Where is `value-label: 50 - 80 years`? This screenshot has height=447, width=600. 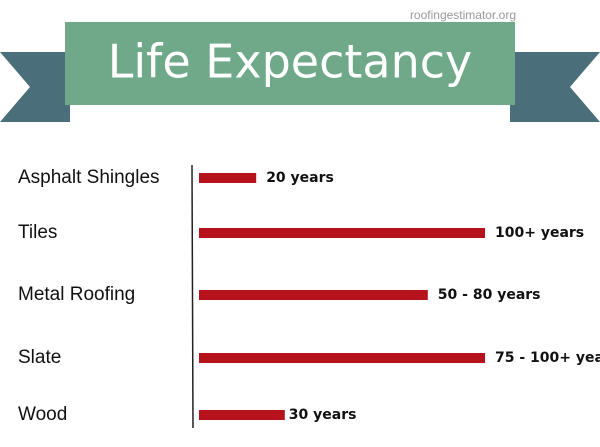
value-label: 50 - 80 years is located at coordinates (489, 295).